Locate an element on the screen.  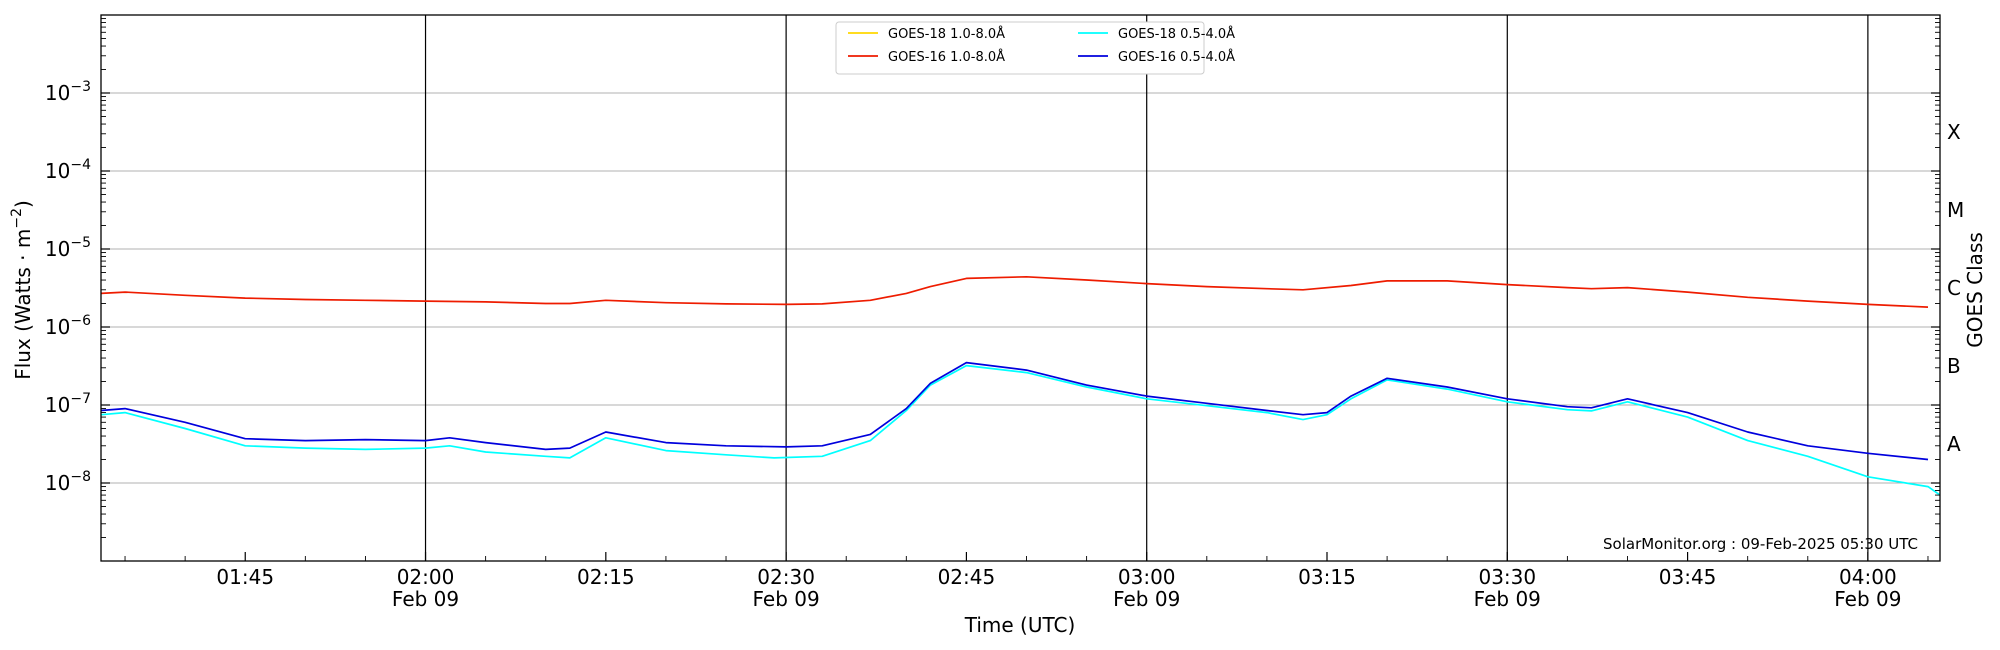
y-tick-label: 10⁻⁴ is located at coordinates (68, 170).